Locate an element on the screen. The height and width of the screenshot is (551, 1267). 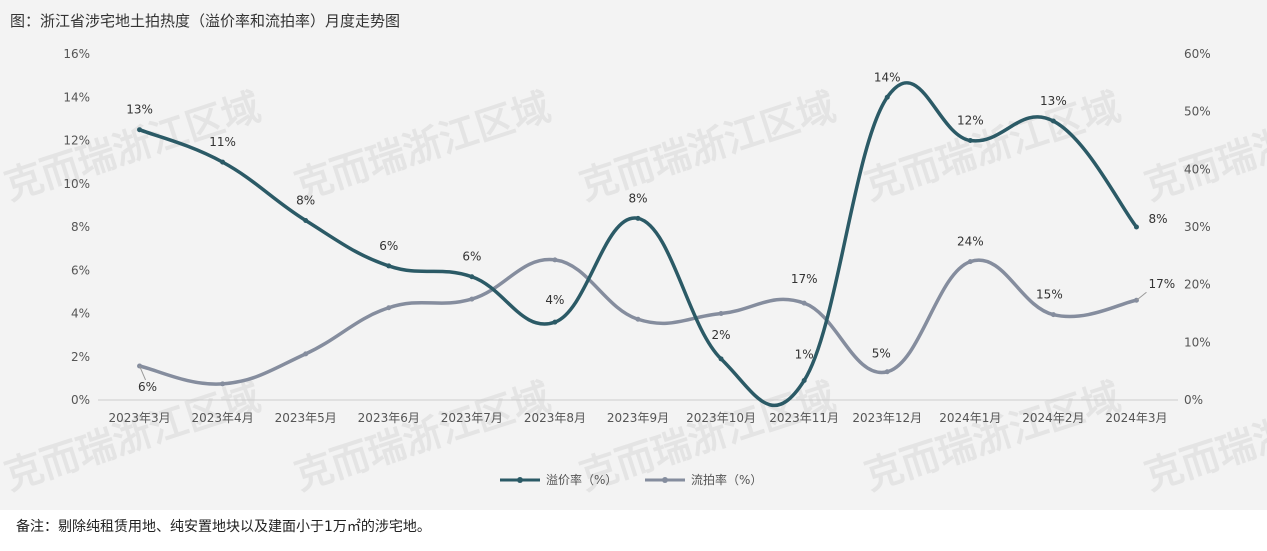
right-tick-label: 60% is located at coordinates (1197, 54).